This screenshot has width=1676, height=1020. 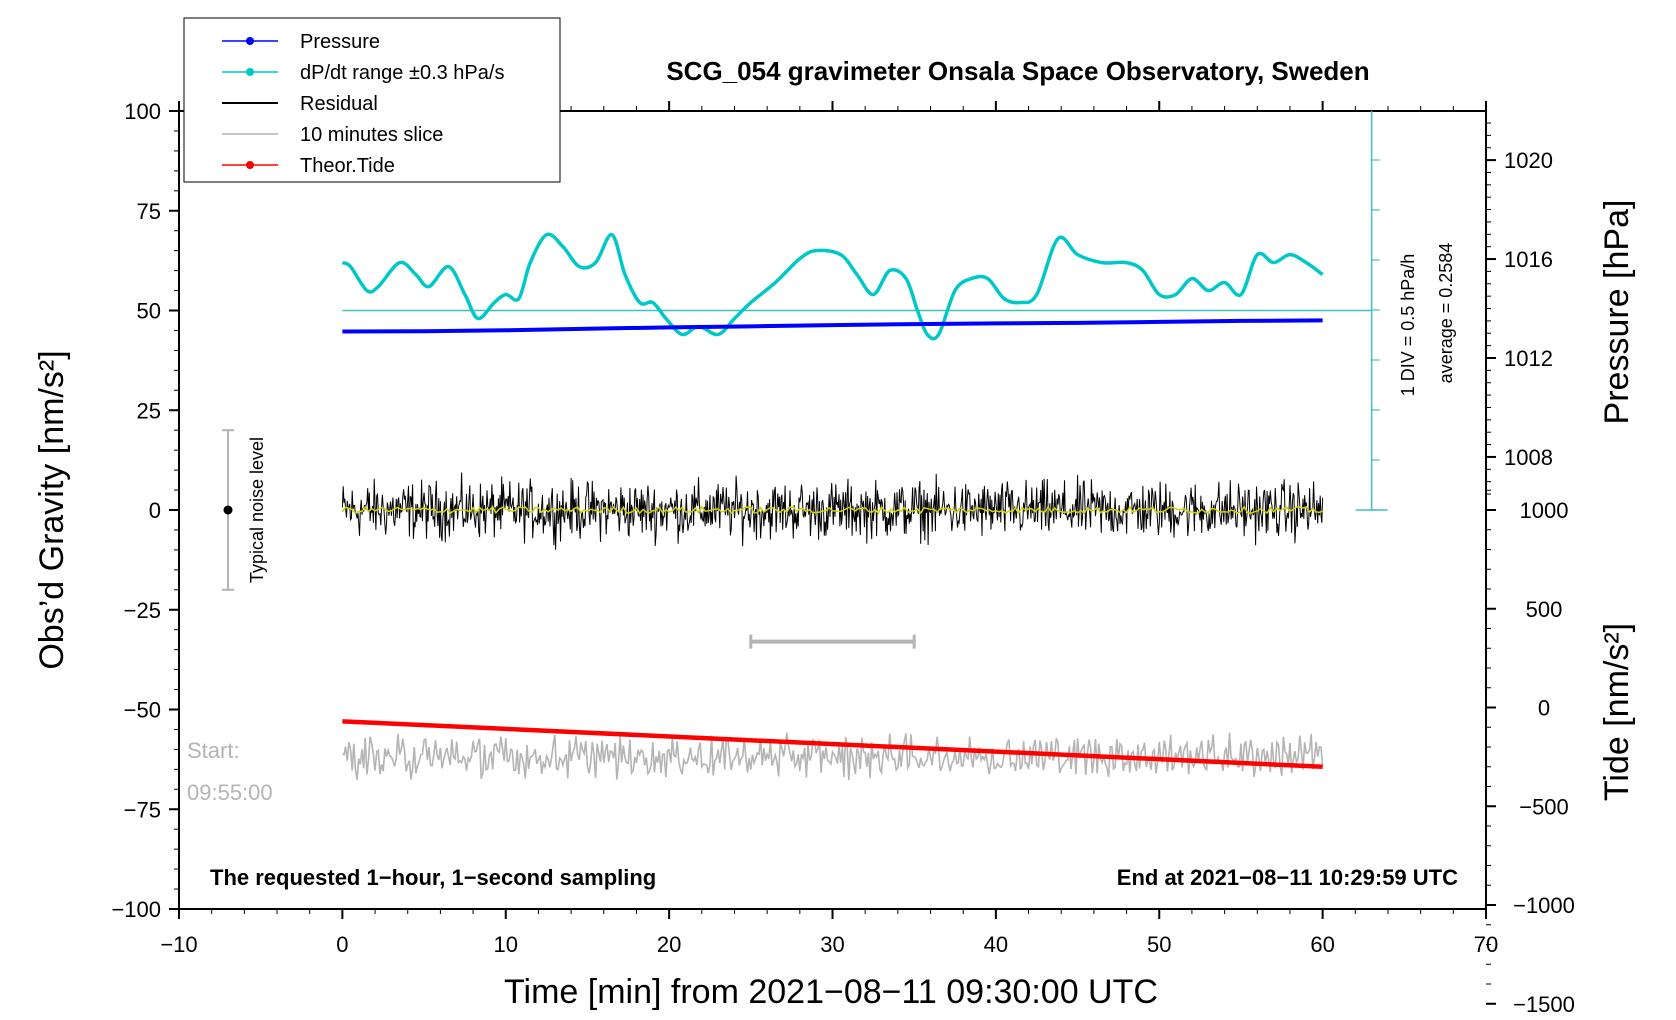 I want to click on legend-label: Theor.Tide, so click(x=347, y=166).